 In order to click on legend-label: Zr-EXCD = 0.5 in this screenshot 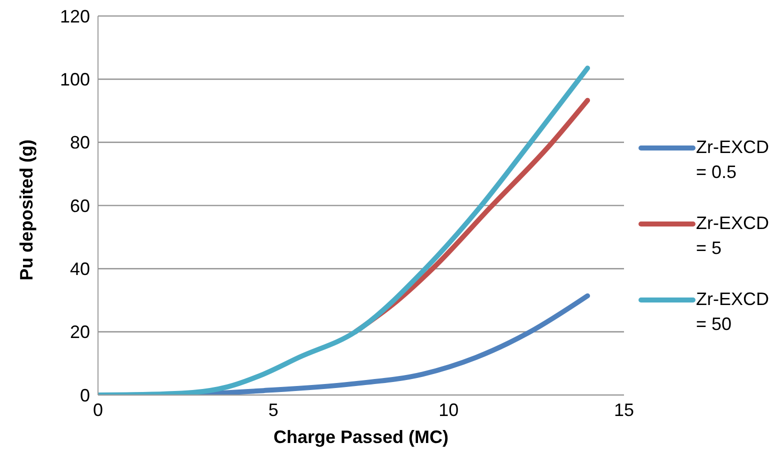, I will do `click(733, 160)`.